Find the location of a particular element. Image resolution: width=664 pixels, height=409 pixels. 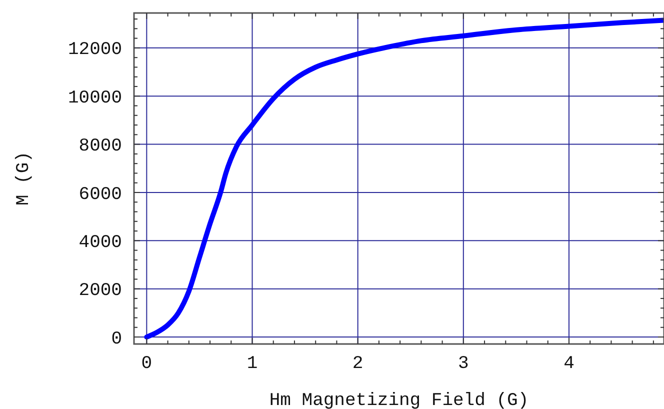

y-tick-label: 0 is located at coordinates (116, 339).